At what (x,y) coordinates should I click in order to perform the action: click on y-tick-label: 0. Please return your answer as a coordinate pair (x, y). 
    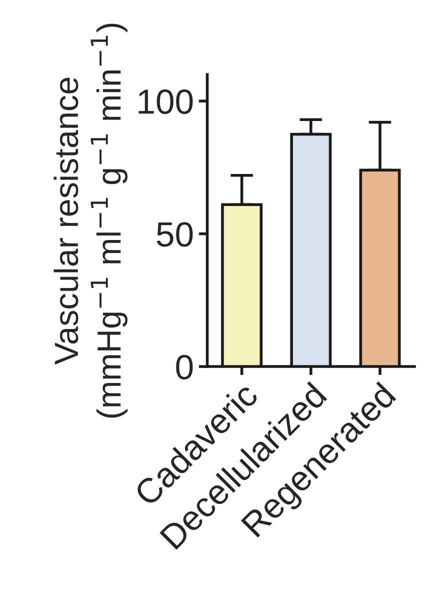
    Looking at the image, I should click on (184, 367).